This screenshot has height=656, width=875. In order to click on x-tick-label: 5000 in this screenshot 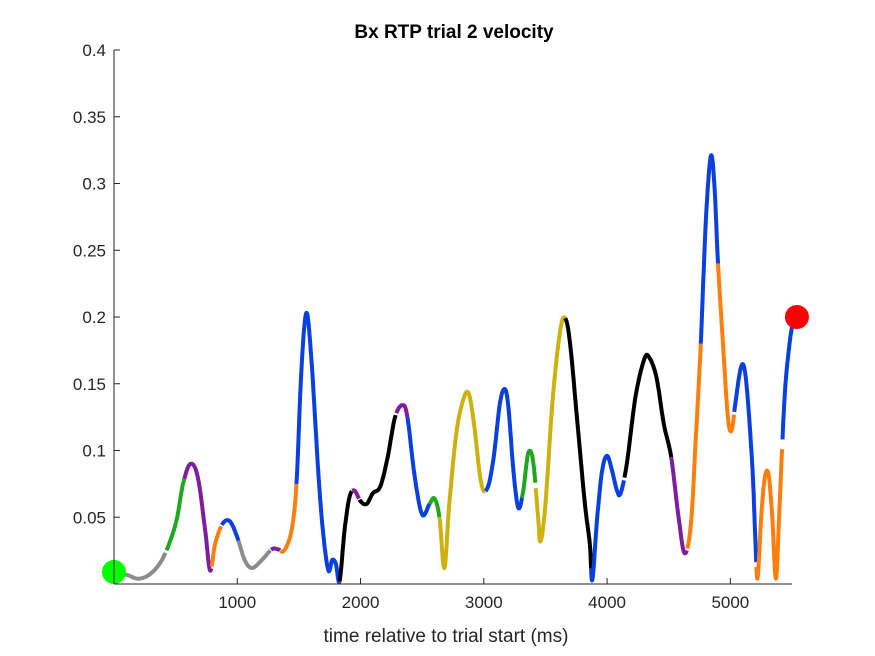, I will do `click(730, 602)`.